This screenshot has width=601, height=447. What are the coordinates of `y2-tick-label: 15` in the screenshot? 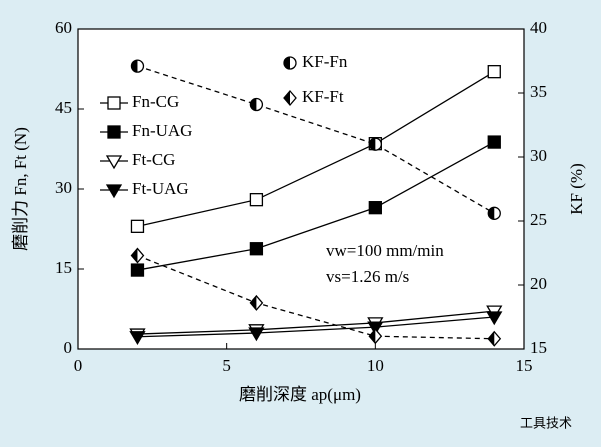 It's located at (538, 347).